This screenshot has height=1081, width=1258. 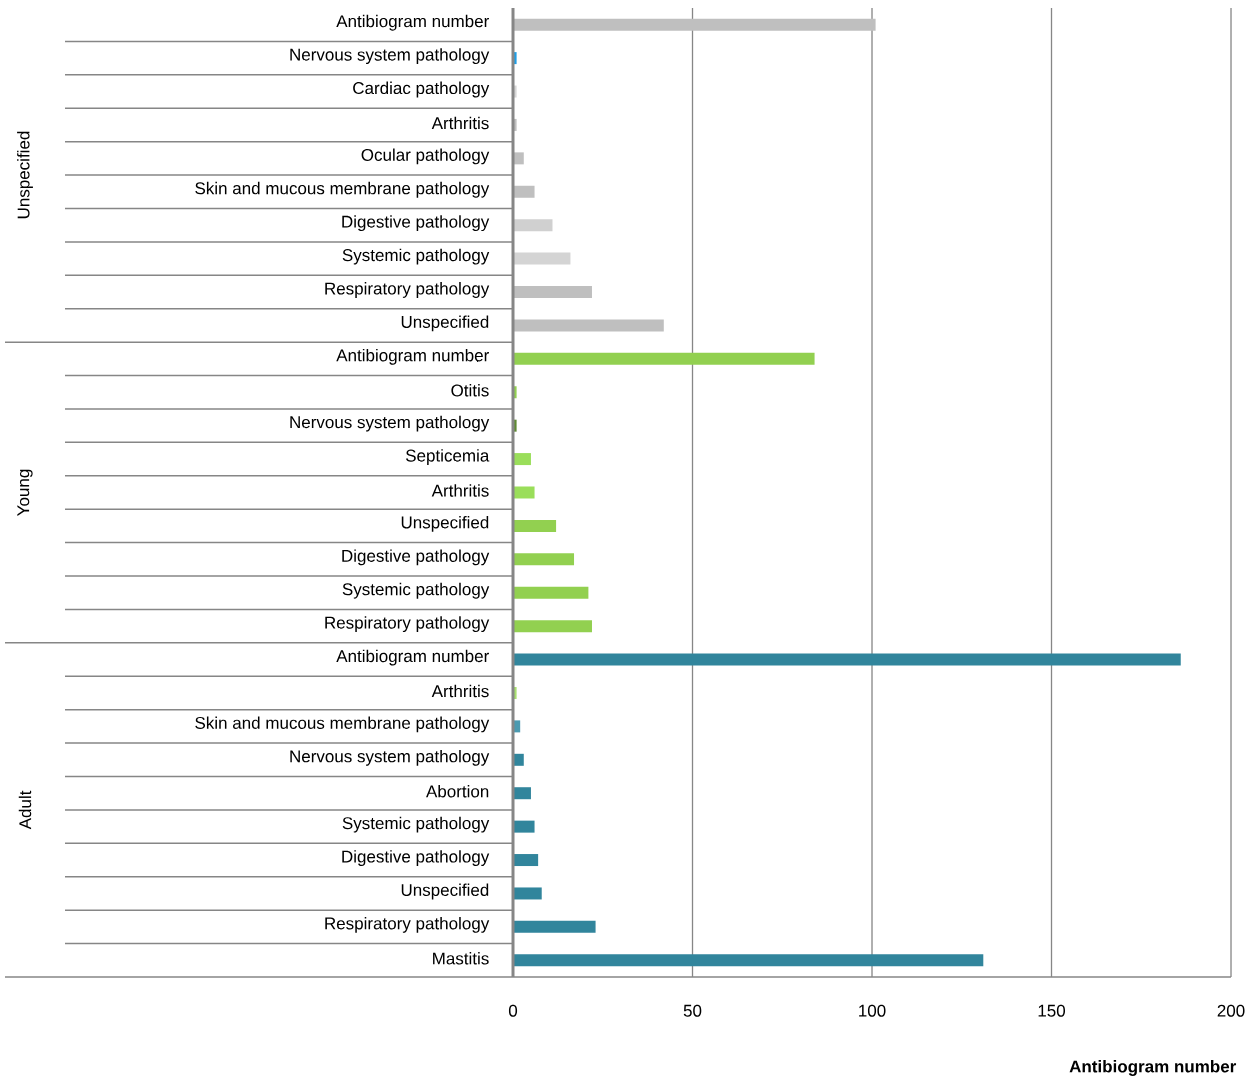 What do you see at coordinates (513, 1010) in the screenshot?
I see `x-tick-label: 0` at bounding box center [513, 1010].